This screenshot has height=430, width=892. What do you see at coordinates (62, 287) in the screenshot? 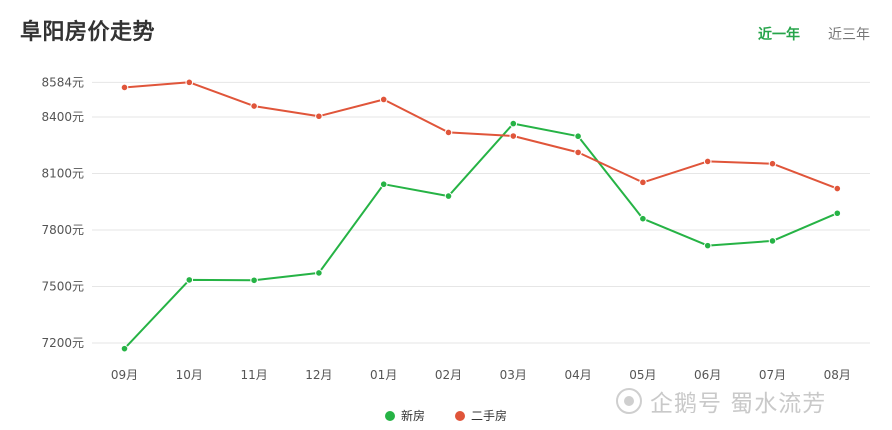
I see `y-tick-label: 7500元` at bounding box center [62, 287].